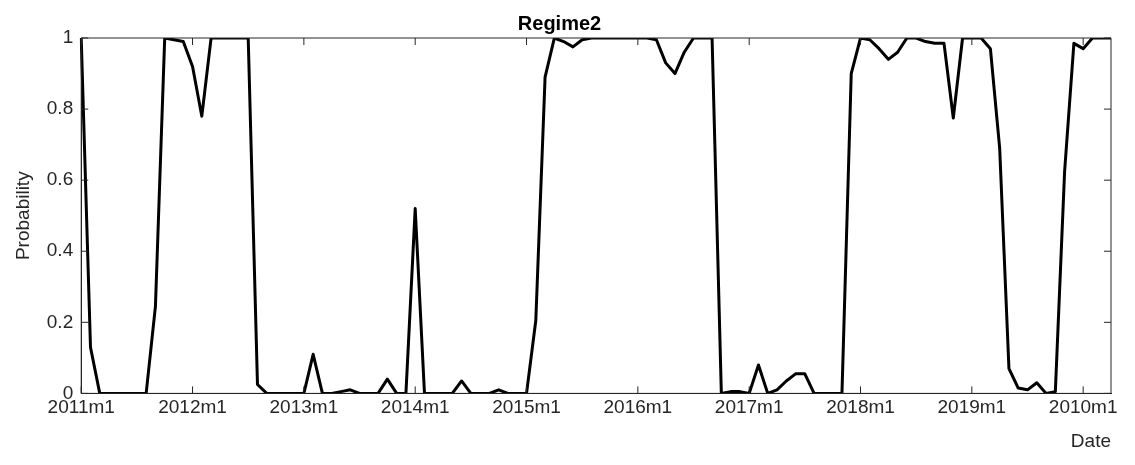 The image size is (1135, 465). I want to click on x-tick-label: 2015m1, so click(526, 407).